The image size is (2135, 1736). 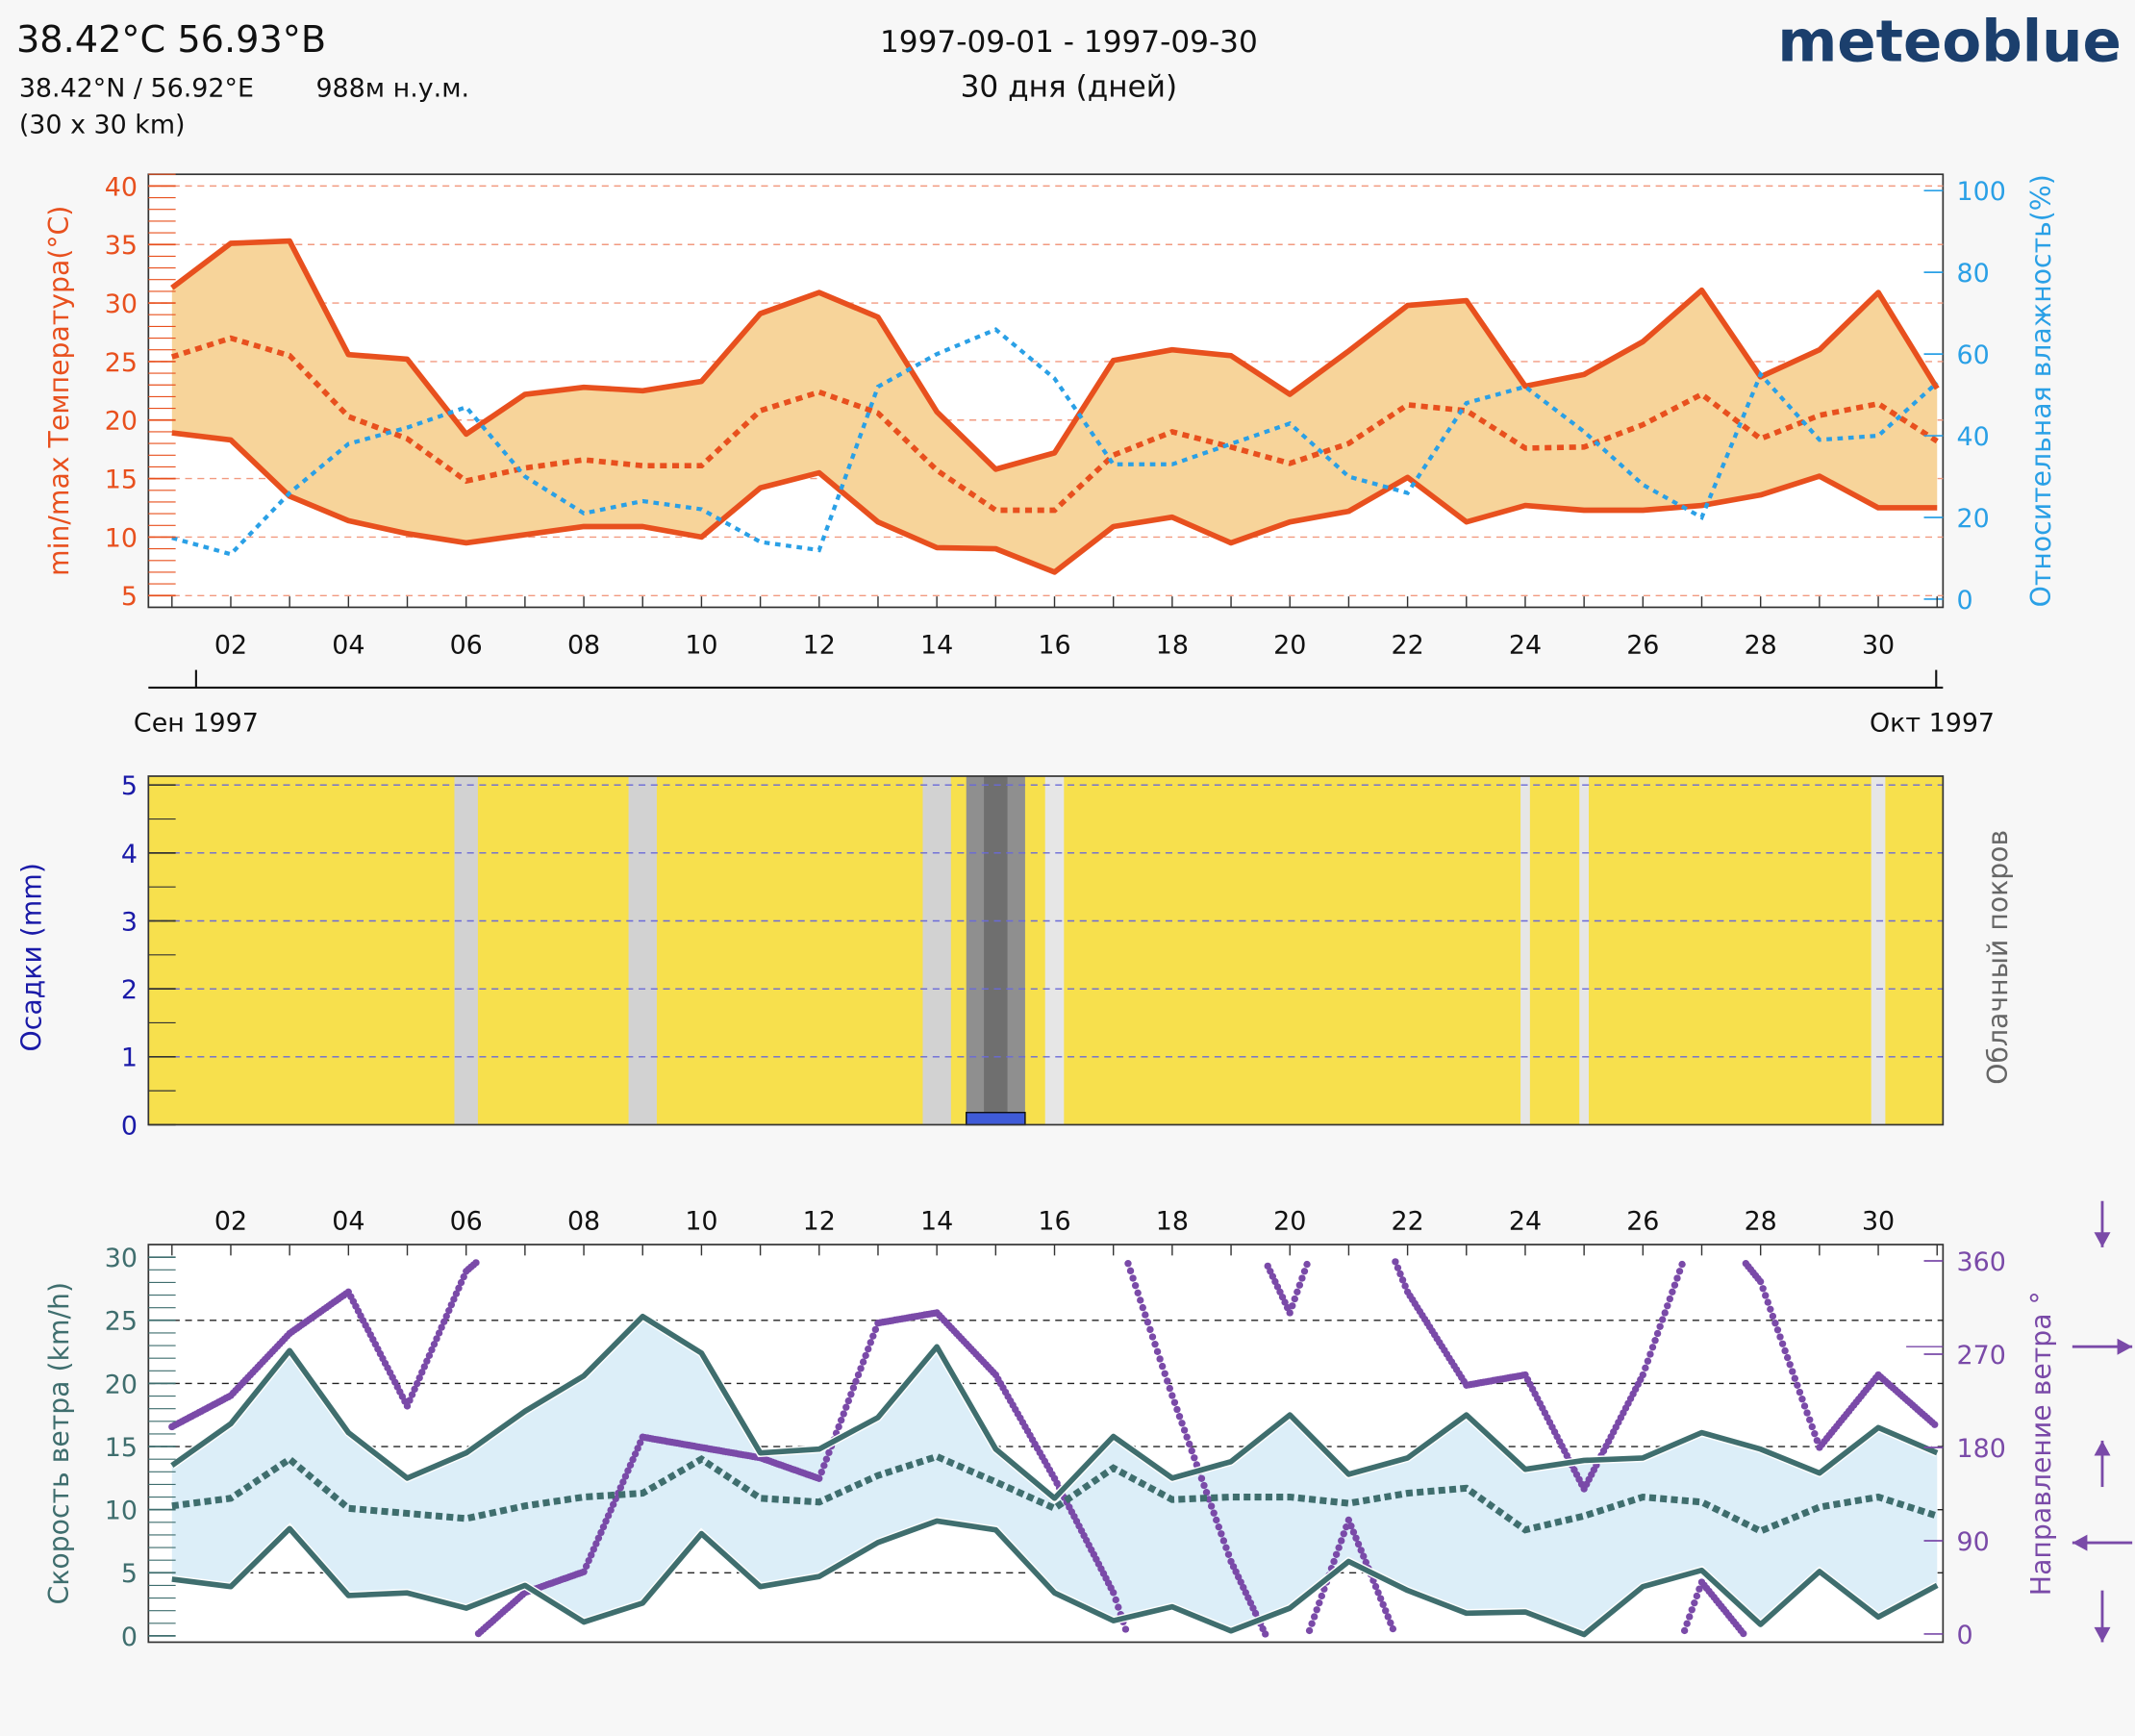 What do you see at coordinates (129, 922) in the screenshot?
I see `precip-tick-label: 3` at bounding box center [129, 922].